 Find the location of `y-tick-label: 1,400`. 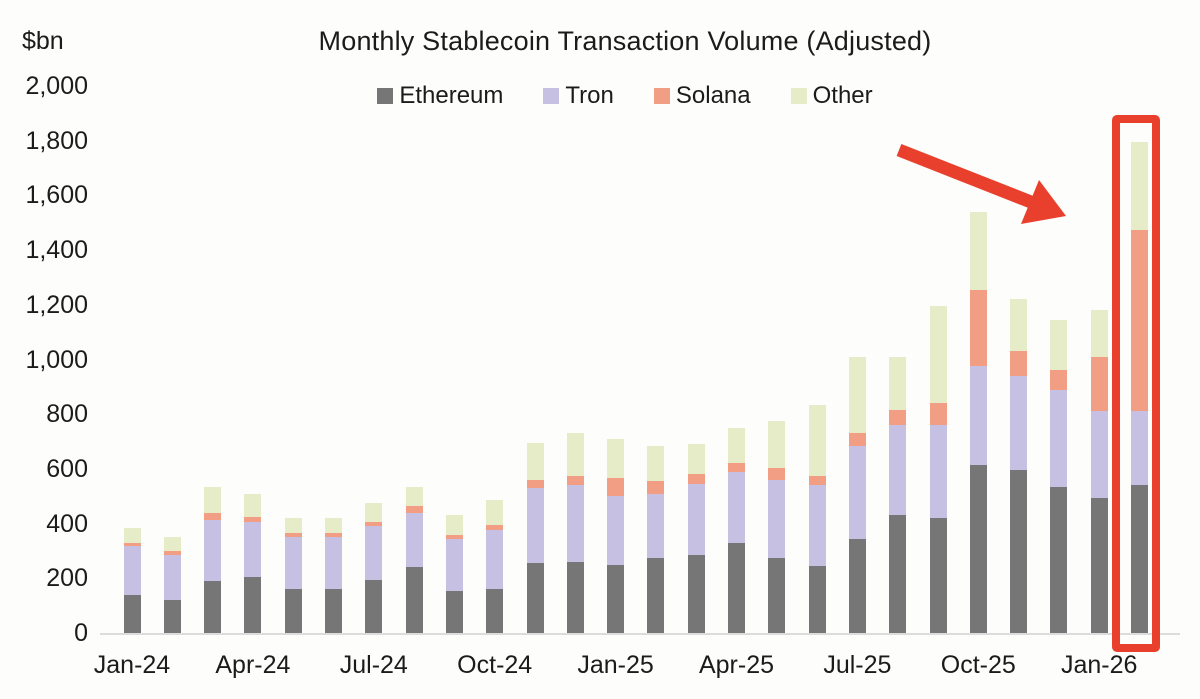

y-tick-label: 1,400 is located at coordinates (56, 250).